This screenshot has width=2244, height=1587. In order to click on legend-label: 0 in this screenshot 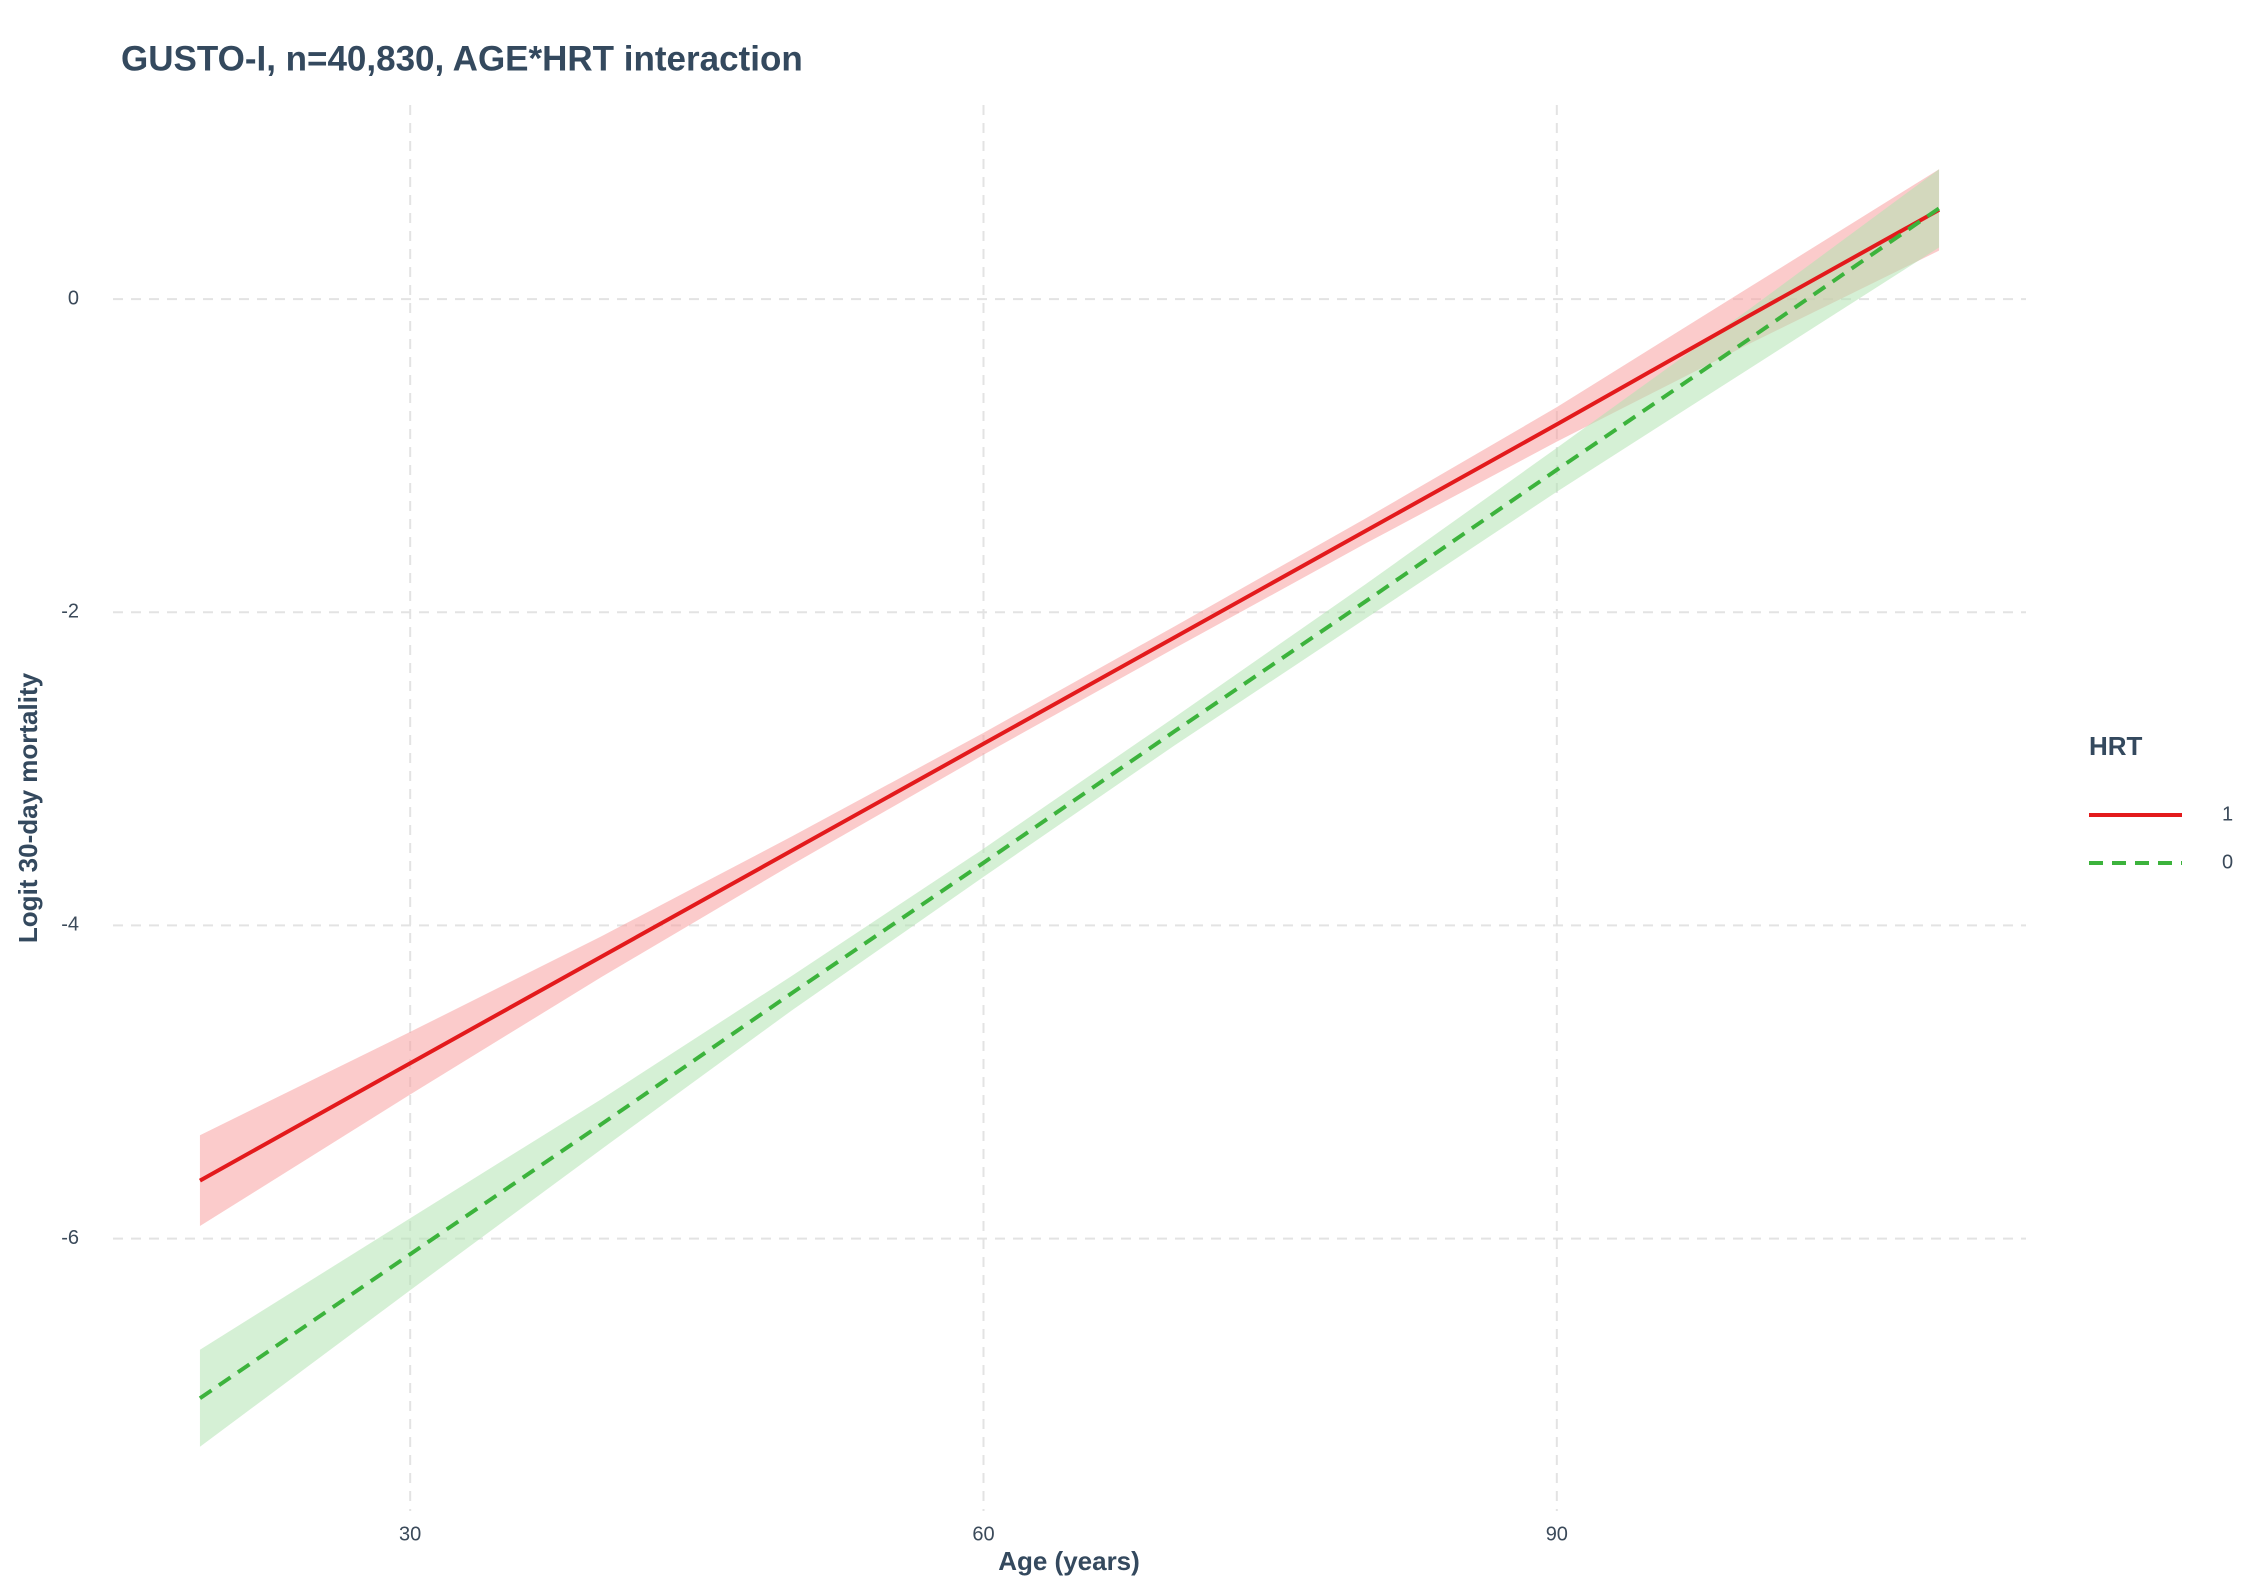, I will do `click(2227, 862)`.